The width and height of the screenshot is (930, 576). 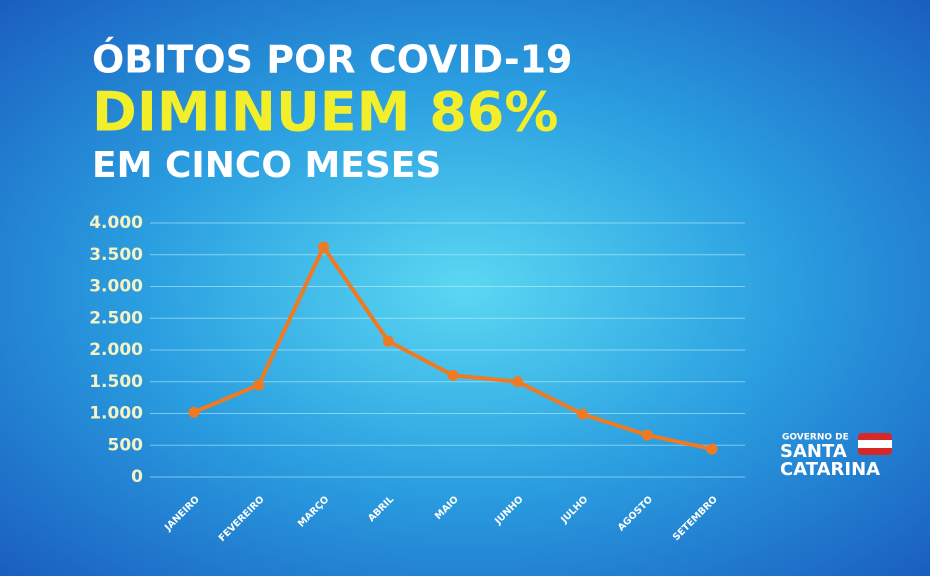 What do you see at coordinates (266, 165) in the screenshot?
I see `chart-subtitle: EM CINCO MESES` at bounding box center [266, 165].